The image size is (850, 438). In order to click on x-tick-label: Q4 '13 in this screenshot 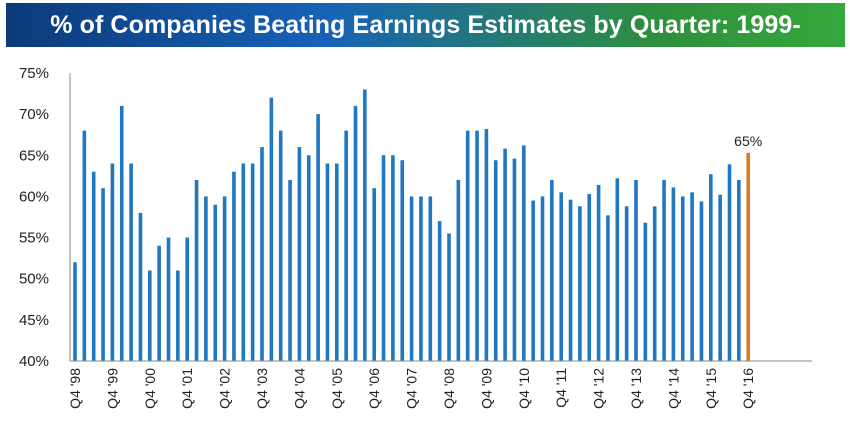, I will do `click(636, 388)`.